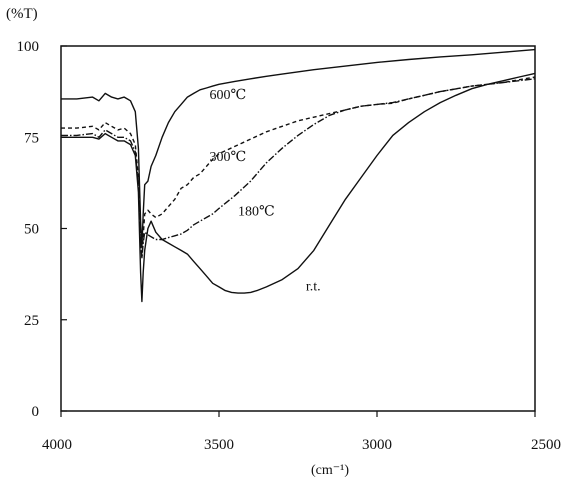 This screenshot has height=481, width=562. Describe the element at coordinates (57, 445) in the screenshot. I see `x-tick-label: 4000` at that location.